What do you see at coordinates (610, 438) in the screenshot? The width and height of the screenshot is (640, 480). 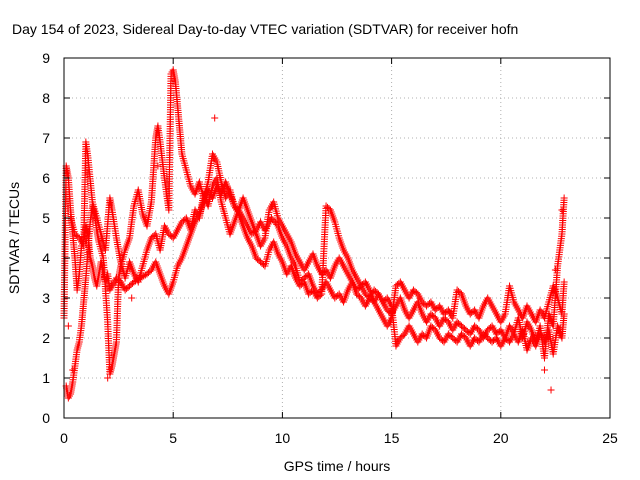 I see `x-tick-label: 25` at bounding box center [610, 438].